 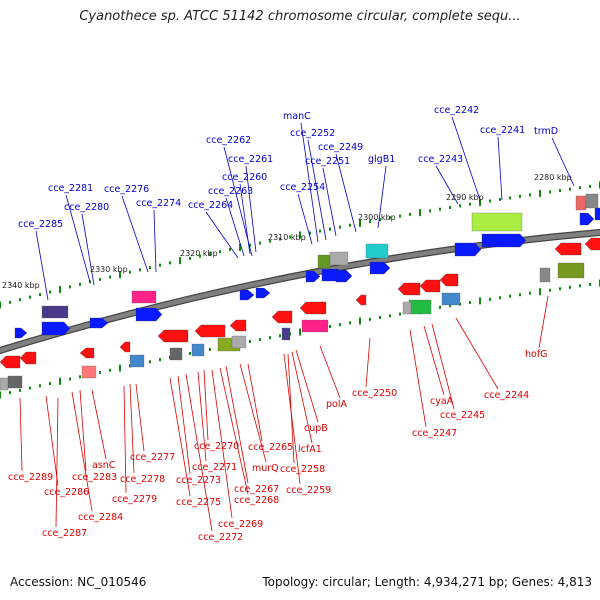 I want to click on upper-gene-label: glgB1, so click(x=381, y=159).